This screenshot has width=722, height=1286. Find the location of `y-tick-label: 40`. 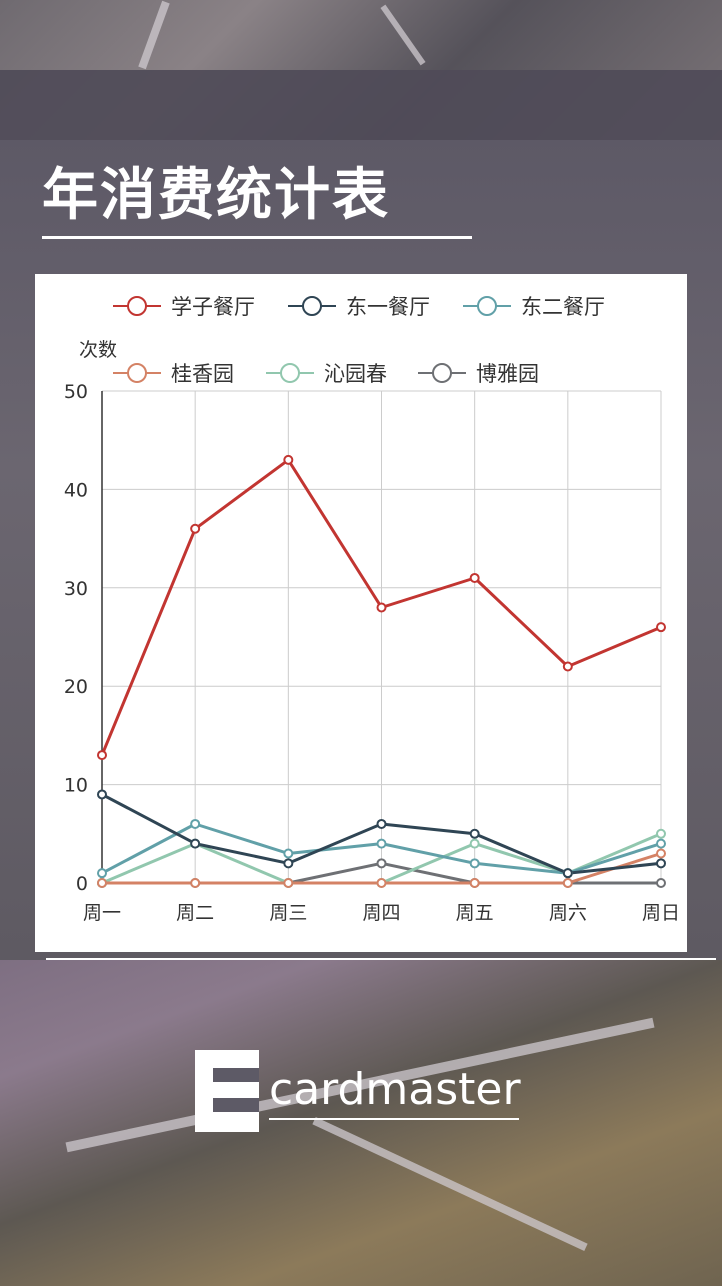

y-tick-label: 40 is located at coordinates (76, 490).